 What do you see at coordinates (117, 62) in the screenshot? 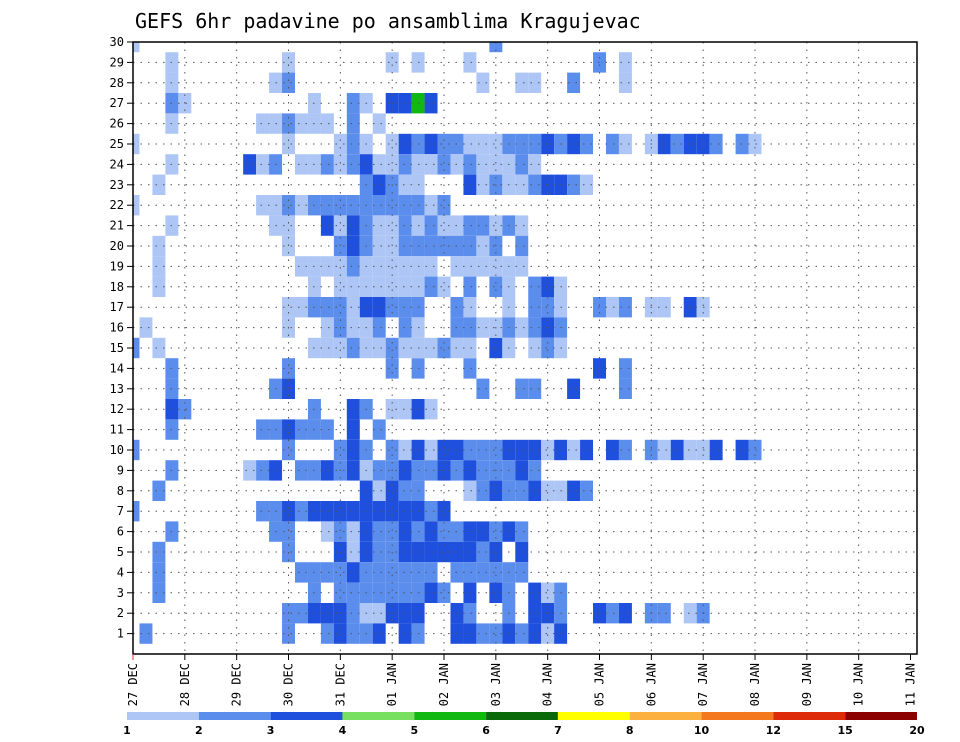
I see `y-tick-label: 29` at bounding box center [117, 62].